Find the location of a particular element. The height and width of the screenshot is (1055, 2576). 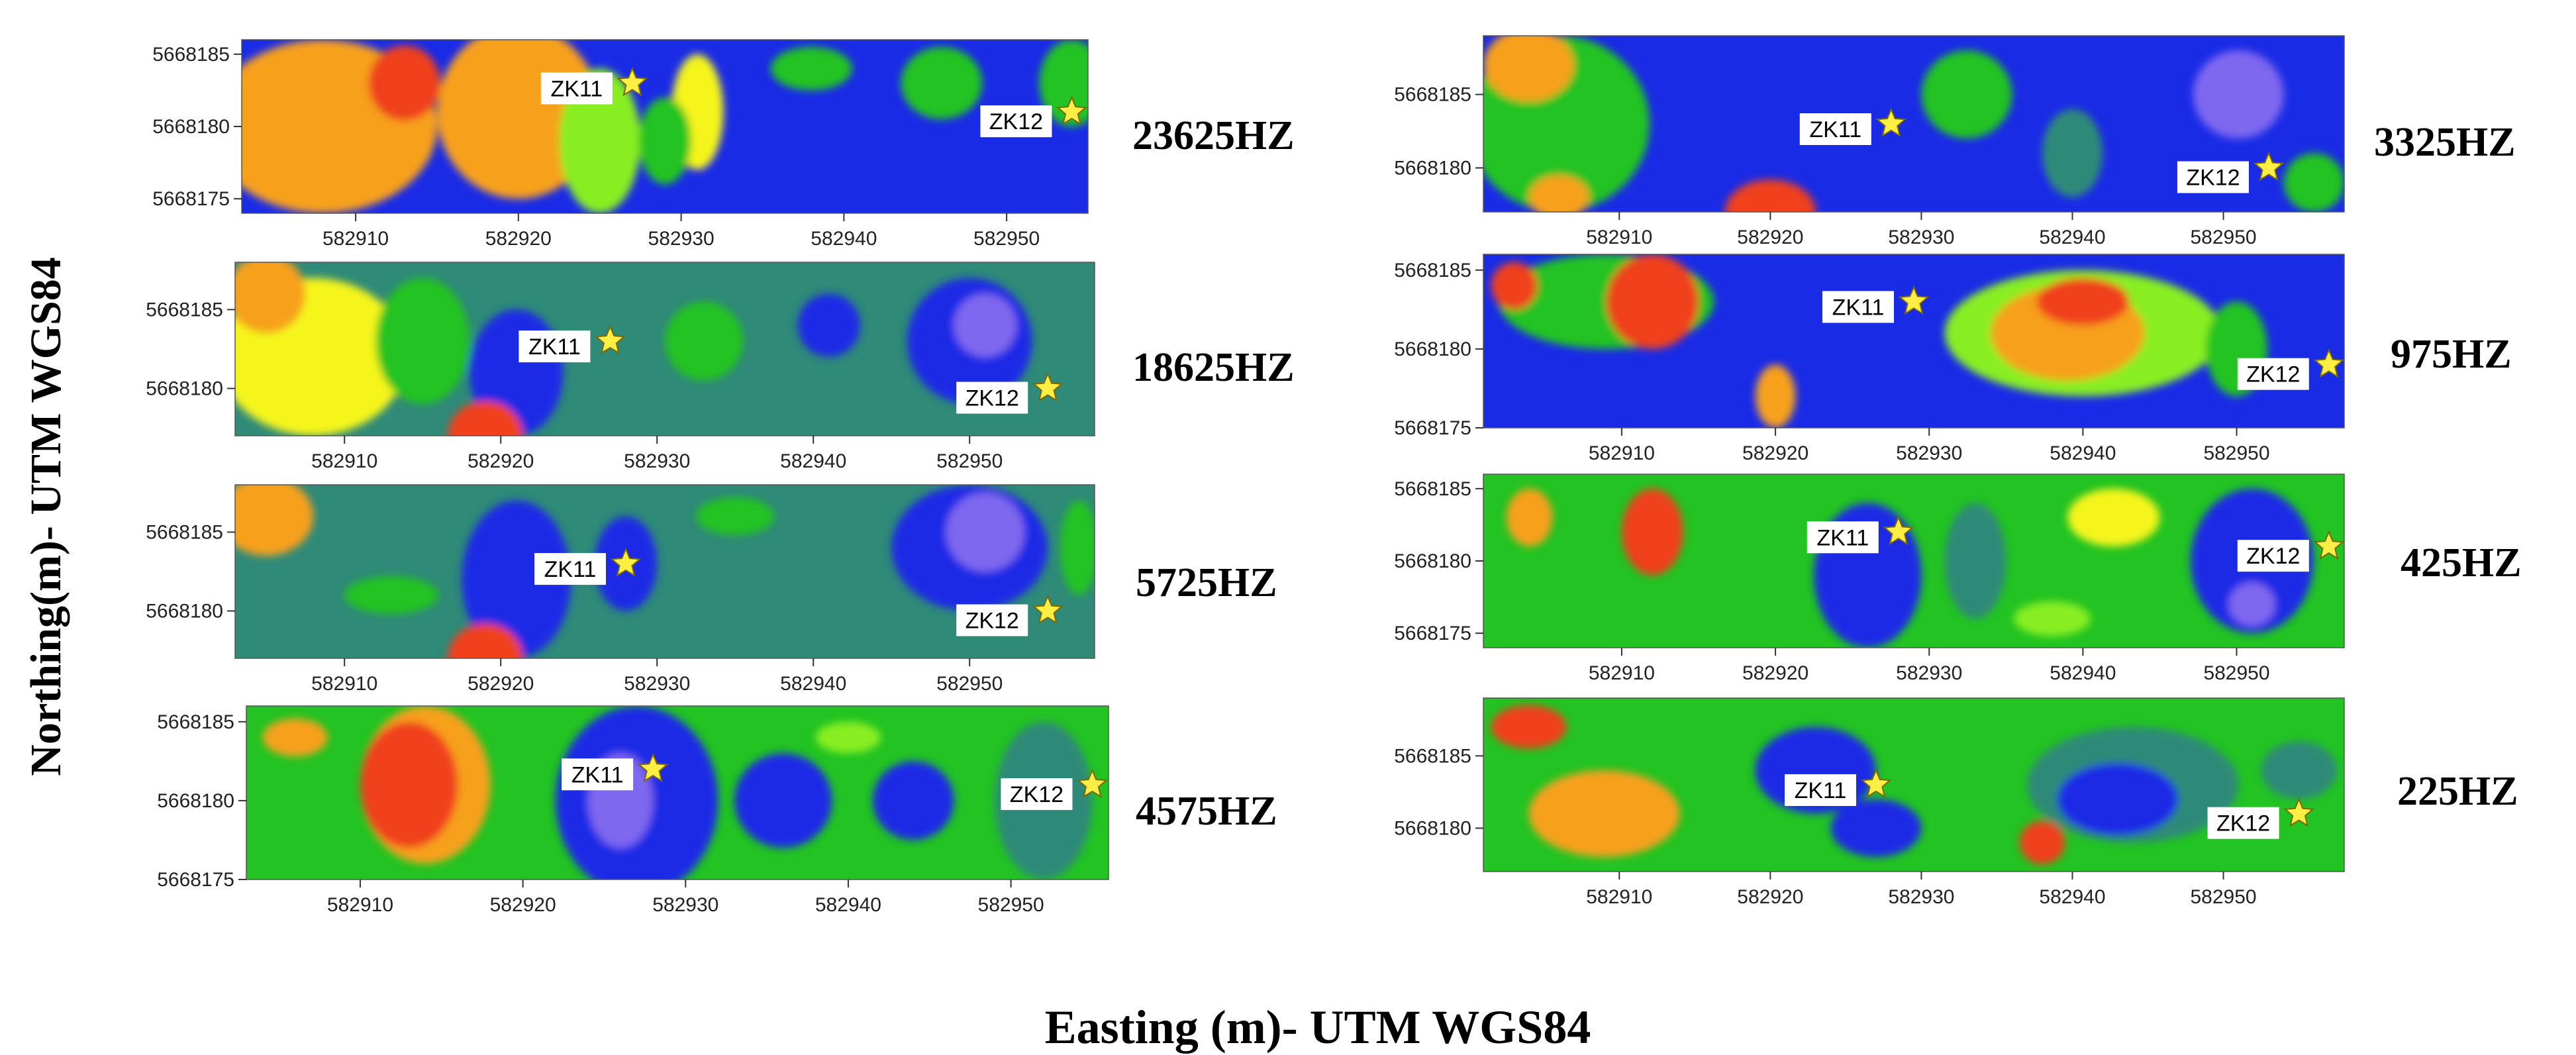

frequency-label: 4575HZ is located at coordinates (1206, 811).